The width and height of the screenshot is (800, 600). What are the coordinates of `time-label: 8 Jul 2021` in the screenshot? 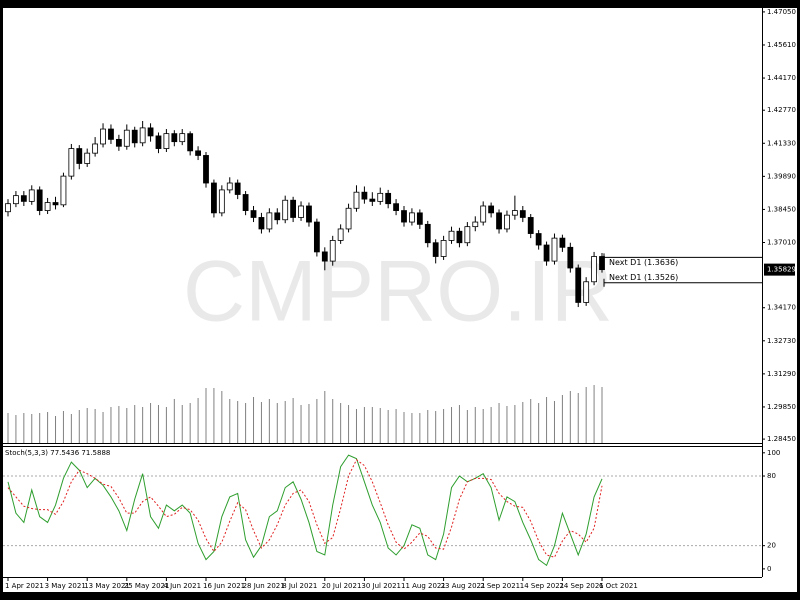 It's located at (299, 586).